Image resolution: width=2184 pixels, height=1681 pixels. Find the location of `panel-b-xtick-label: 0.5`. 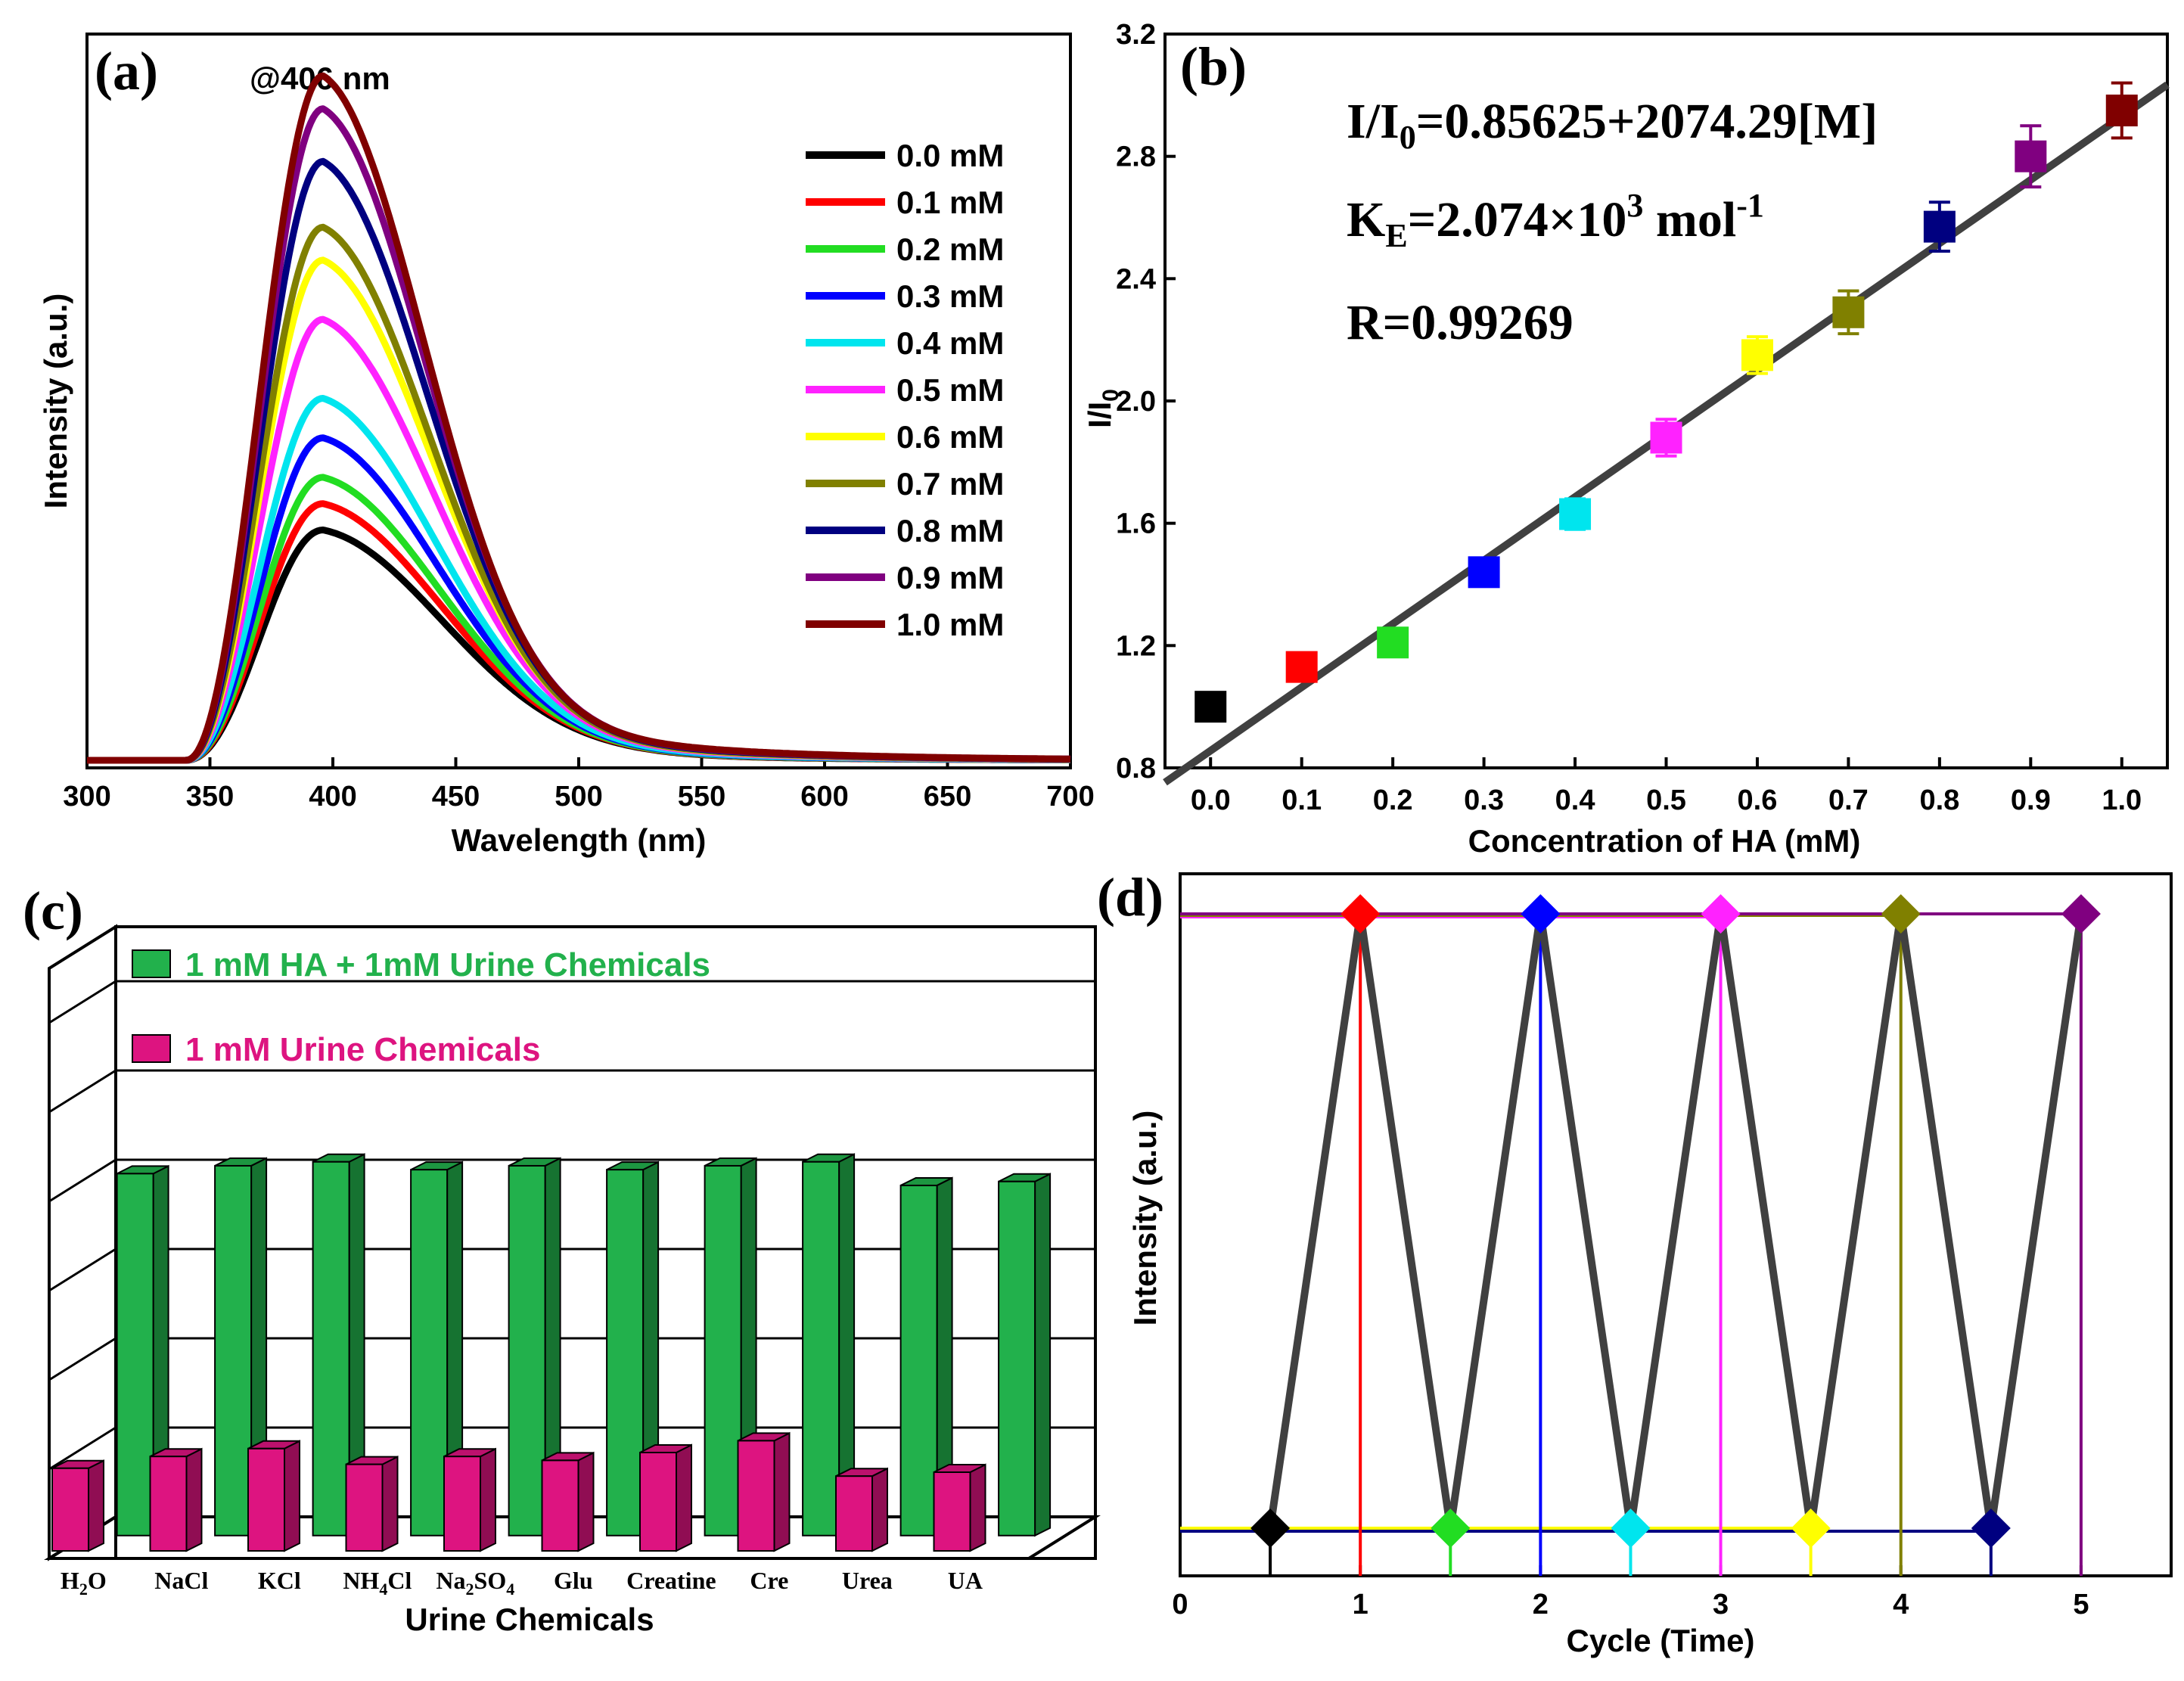

panel-b-xtick-label: 0.5 is located at coordinates (1666, 800).